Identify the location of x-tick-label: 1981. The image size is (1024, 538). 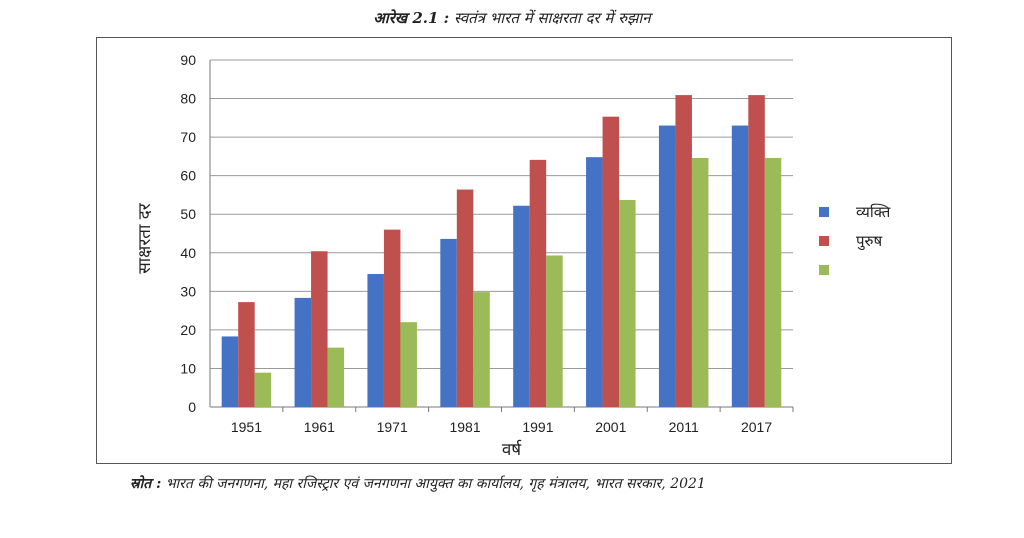
(464, 427).